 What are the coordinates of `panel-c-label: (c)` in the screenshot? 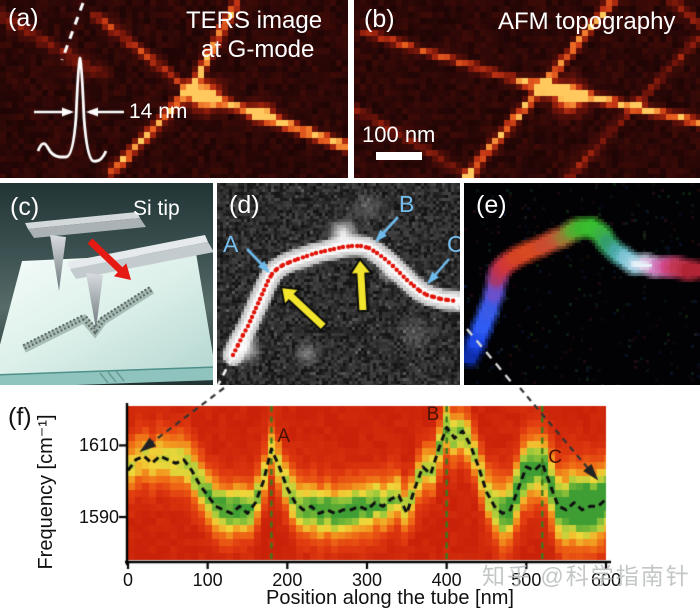 It's located at (25, 207).